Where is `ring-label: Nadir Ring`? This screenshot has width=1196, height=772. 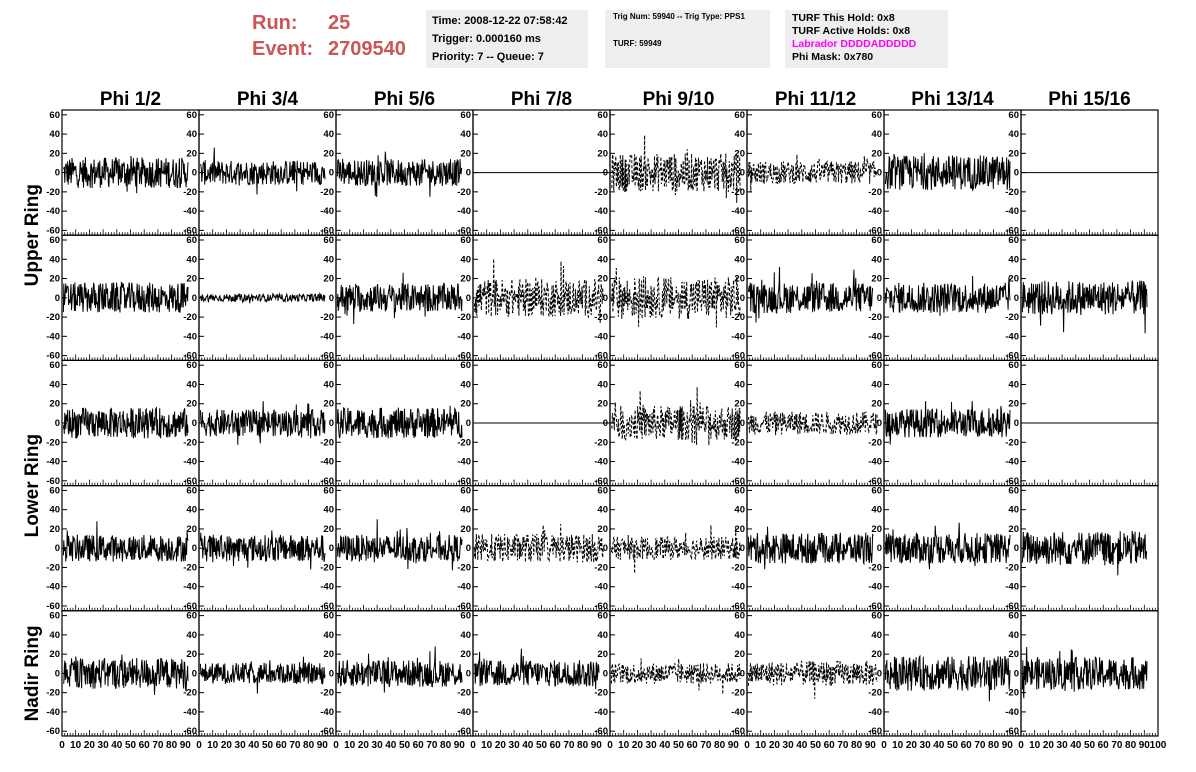
ring-label: Nadir Ring is located at coordinates (32, 673).